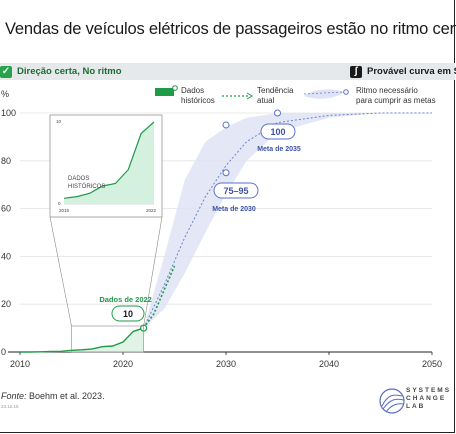  I want to click on status-s-curve: ʃ Provável curva em S, so click(403, 71).